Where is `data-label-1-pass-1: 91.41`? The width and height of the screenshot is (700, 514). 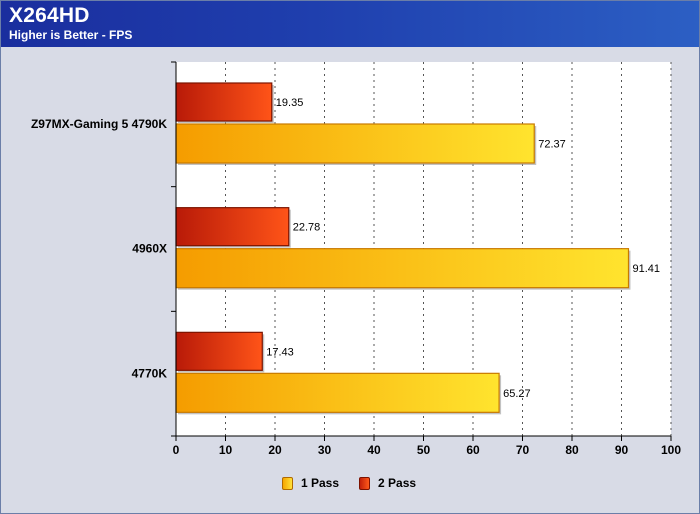
data-label-1-pass-1: 91.41 is located at coordinates (646, 269).